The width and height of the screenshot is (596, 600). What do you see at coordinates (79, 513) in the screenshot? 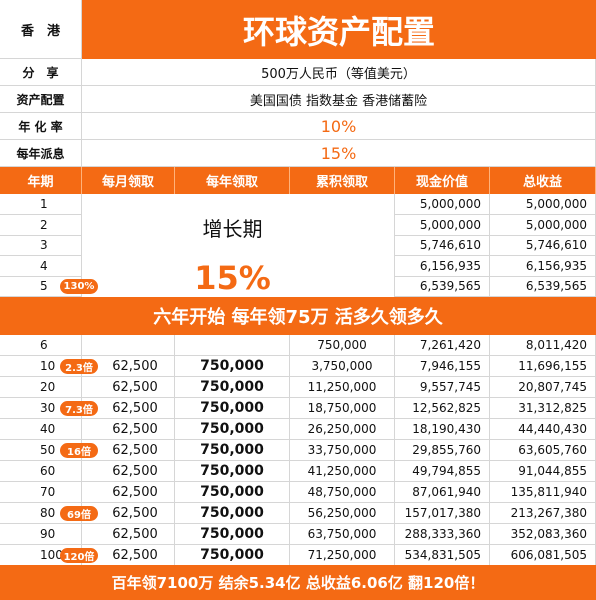
I see `multiplier-badge: 69倍` at bounding box center [79, 513].